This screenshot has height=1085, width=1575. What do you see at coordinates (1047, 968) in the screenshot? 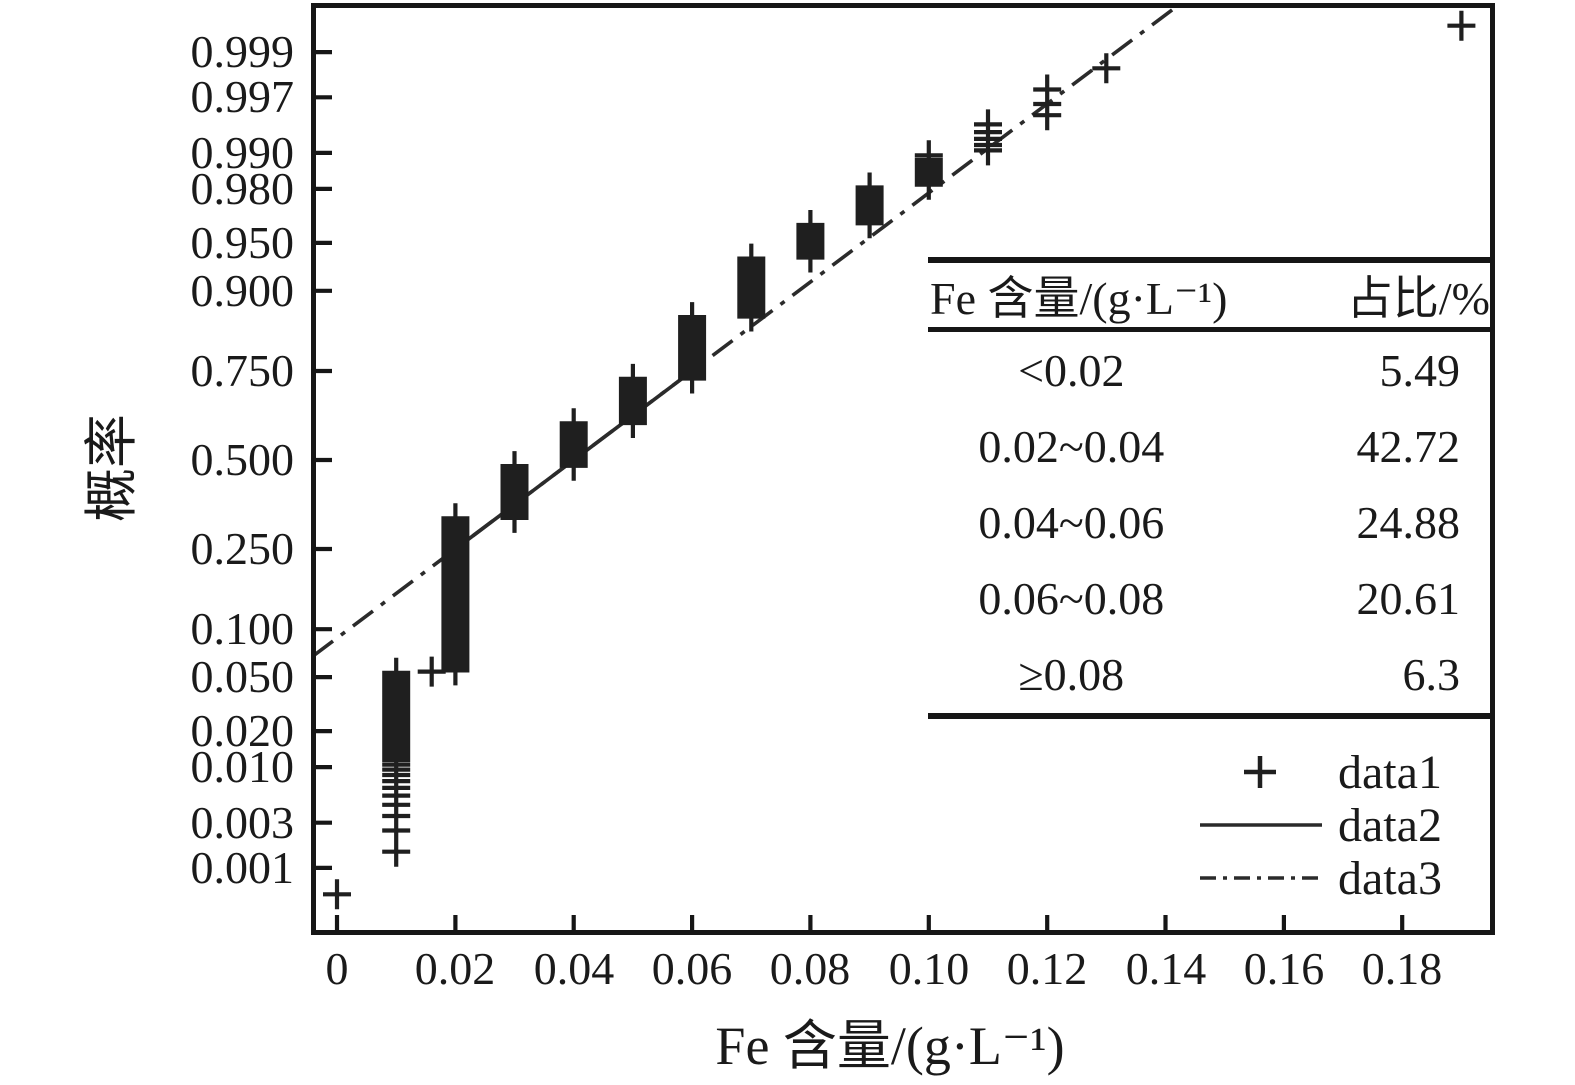
I see `x-tick-label: 0.12` at bounding box center [1047, 968].